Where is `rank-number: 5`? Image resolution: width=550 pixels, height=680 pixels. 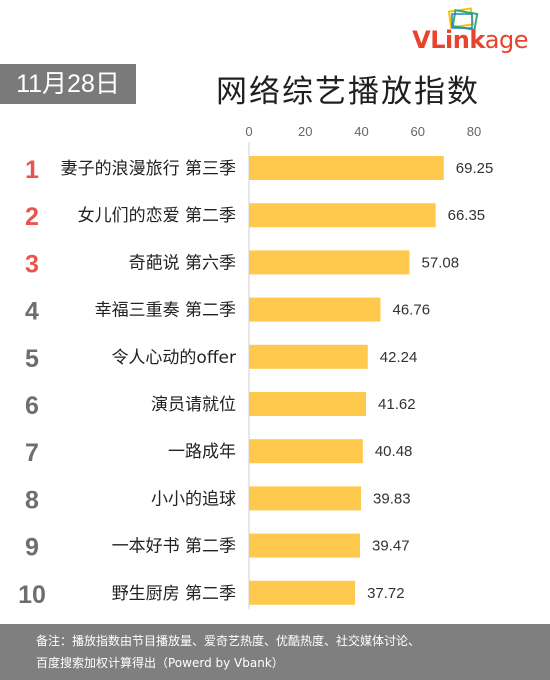
rank-number: 5 is located at coordinates (32, 359).